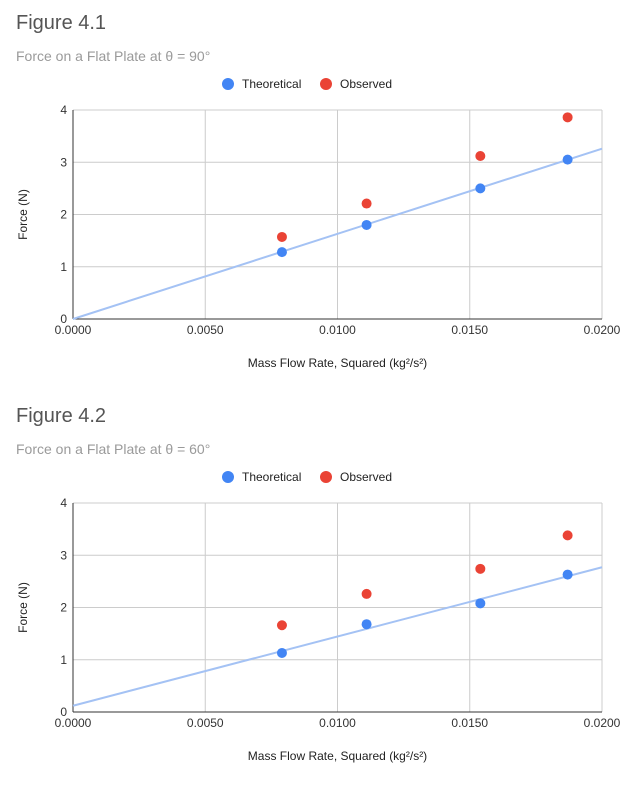 This screenshot has width=643, height=795. I want to click on figure-label: Figure 4.2, so click(61, 416).